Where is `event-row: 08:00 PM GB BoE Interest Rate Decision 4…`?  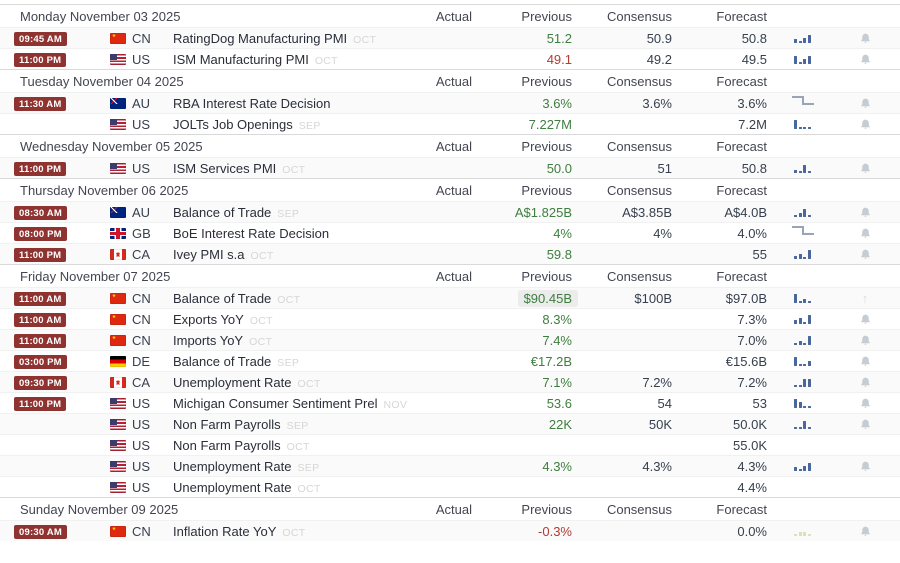 event-row: 08:00 PM GB BoE Interest Rate Decision 4… is located at coordinates (450, 232).